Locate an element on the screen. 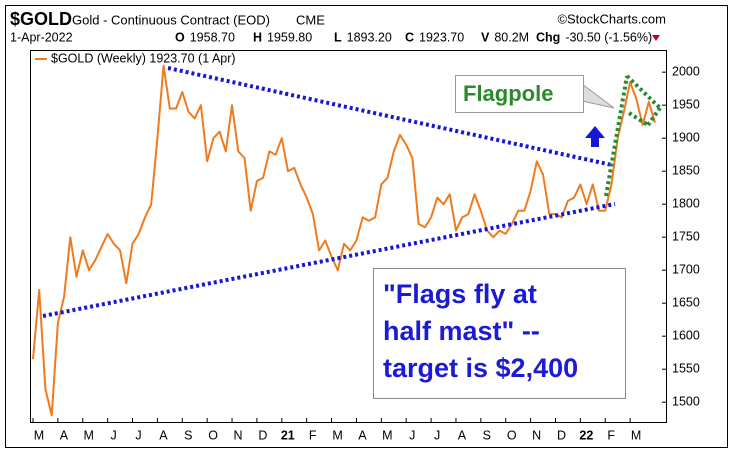 This screenshot has height=455, width=734. quote-value: 80.2M is located at coordinates (511, 37).